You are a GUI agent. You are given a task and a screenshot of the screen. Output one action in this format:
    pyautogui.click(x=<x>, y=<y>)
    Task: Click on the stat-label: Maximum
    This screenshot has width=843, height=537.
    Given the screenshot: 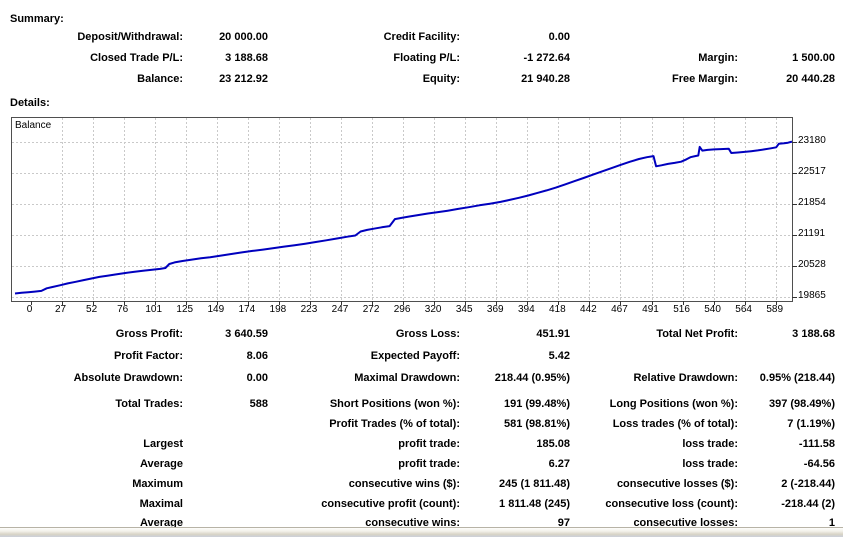 What is the action you would take?
    pyautogui.click(x=157, y=484)
    